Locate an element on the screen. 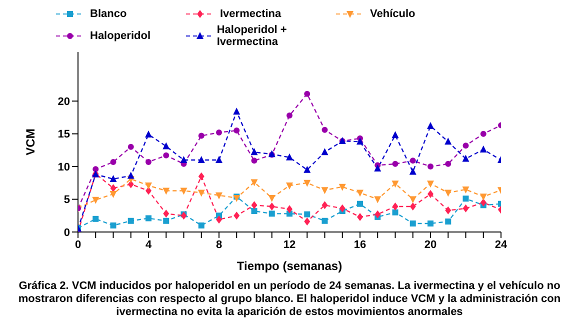 The image size is (579, 329). y-tick-label: 0 is located at coordinates (67, 232).